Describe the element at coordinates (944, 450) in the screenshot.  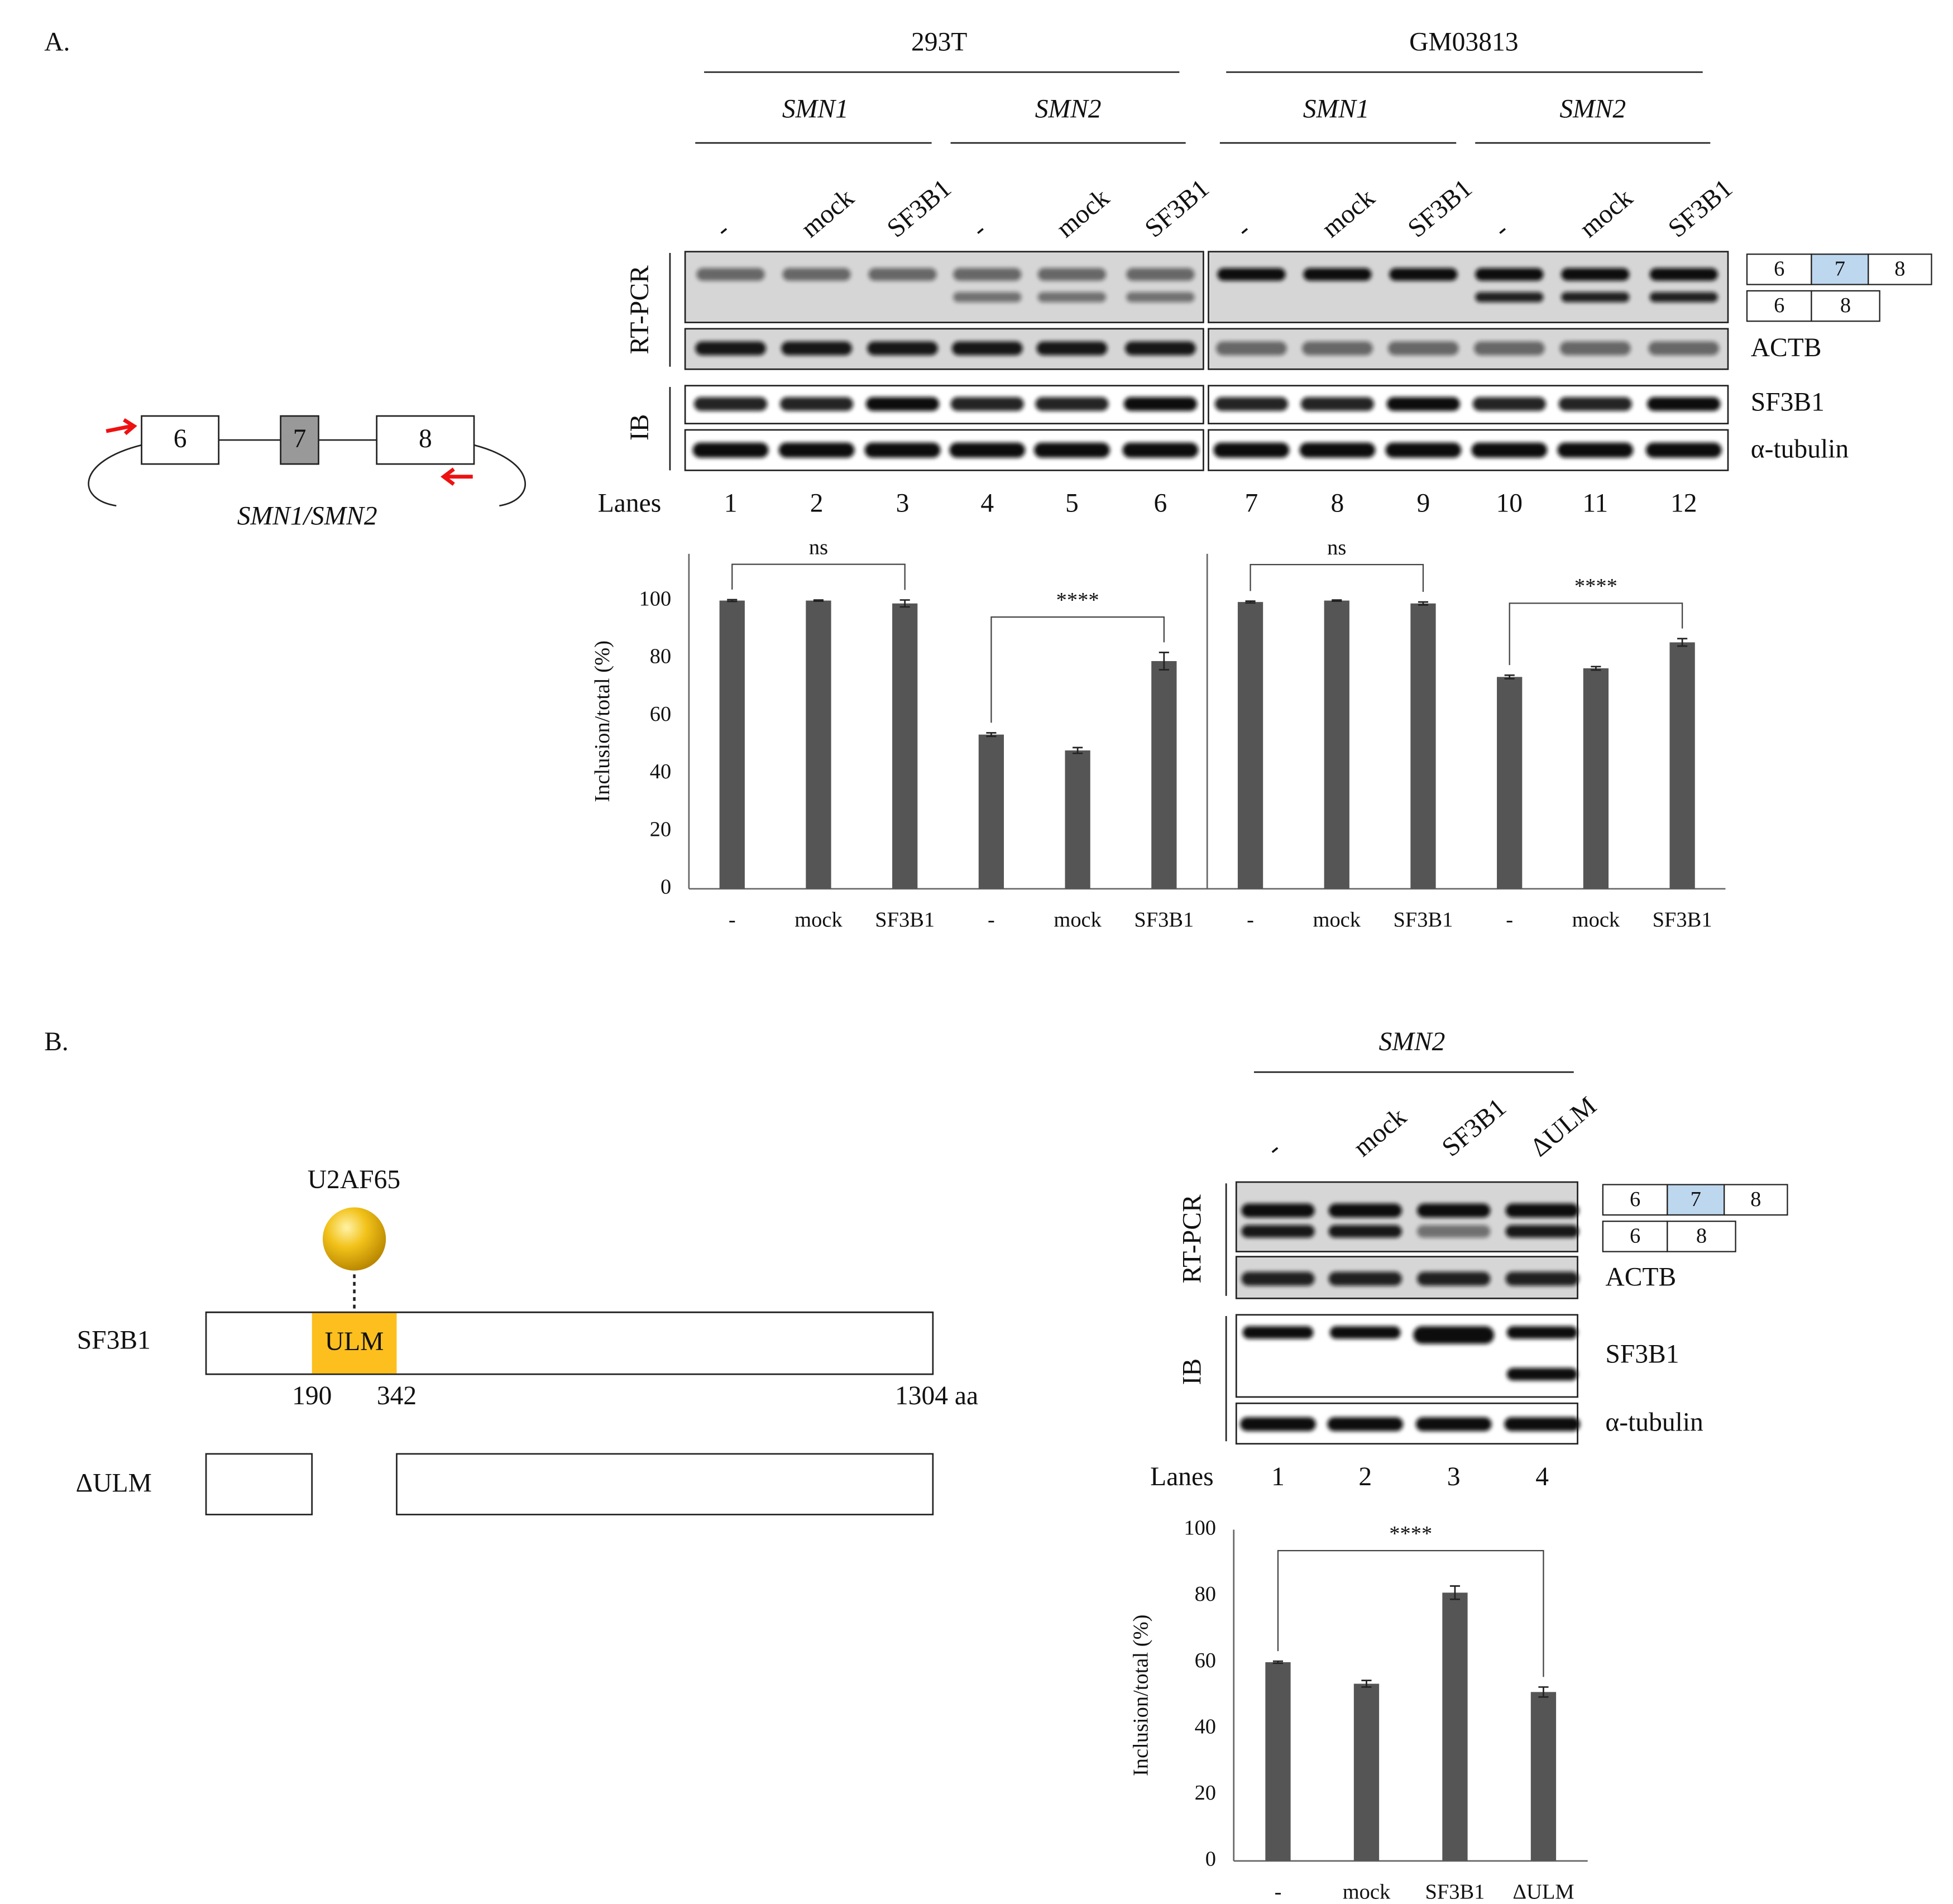
I see `gel-tubulin` at that location.